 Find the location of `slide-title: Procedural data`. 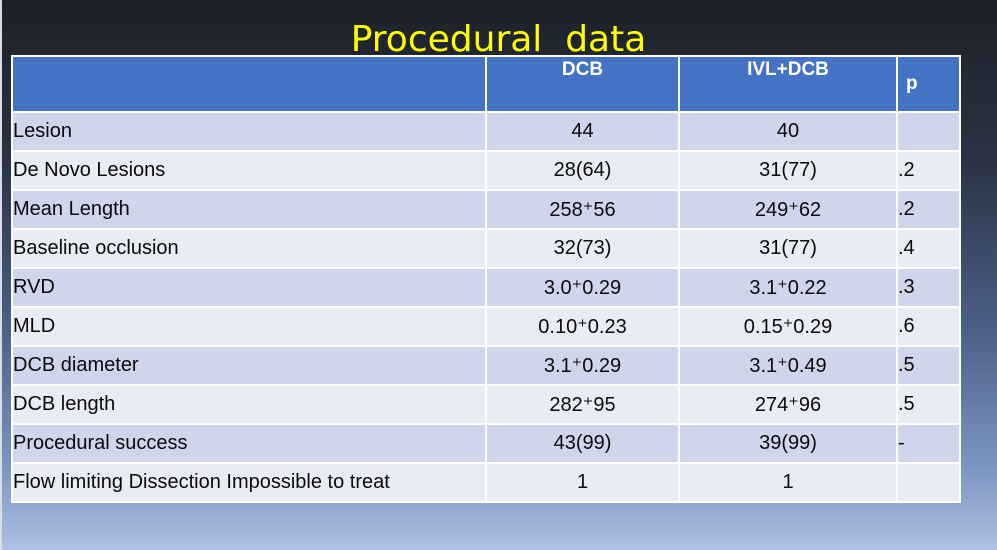

slide-title: Procedural data is located at coordinates (498, 39).